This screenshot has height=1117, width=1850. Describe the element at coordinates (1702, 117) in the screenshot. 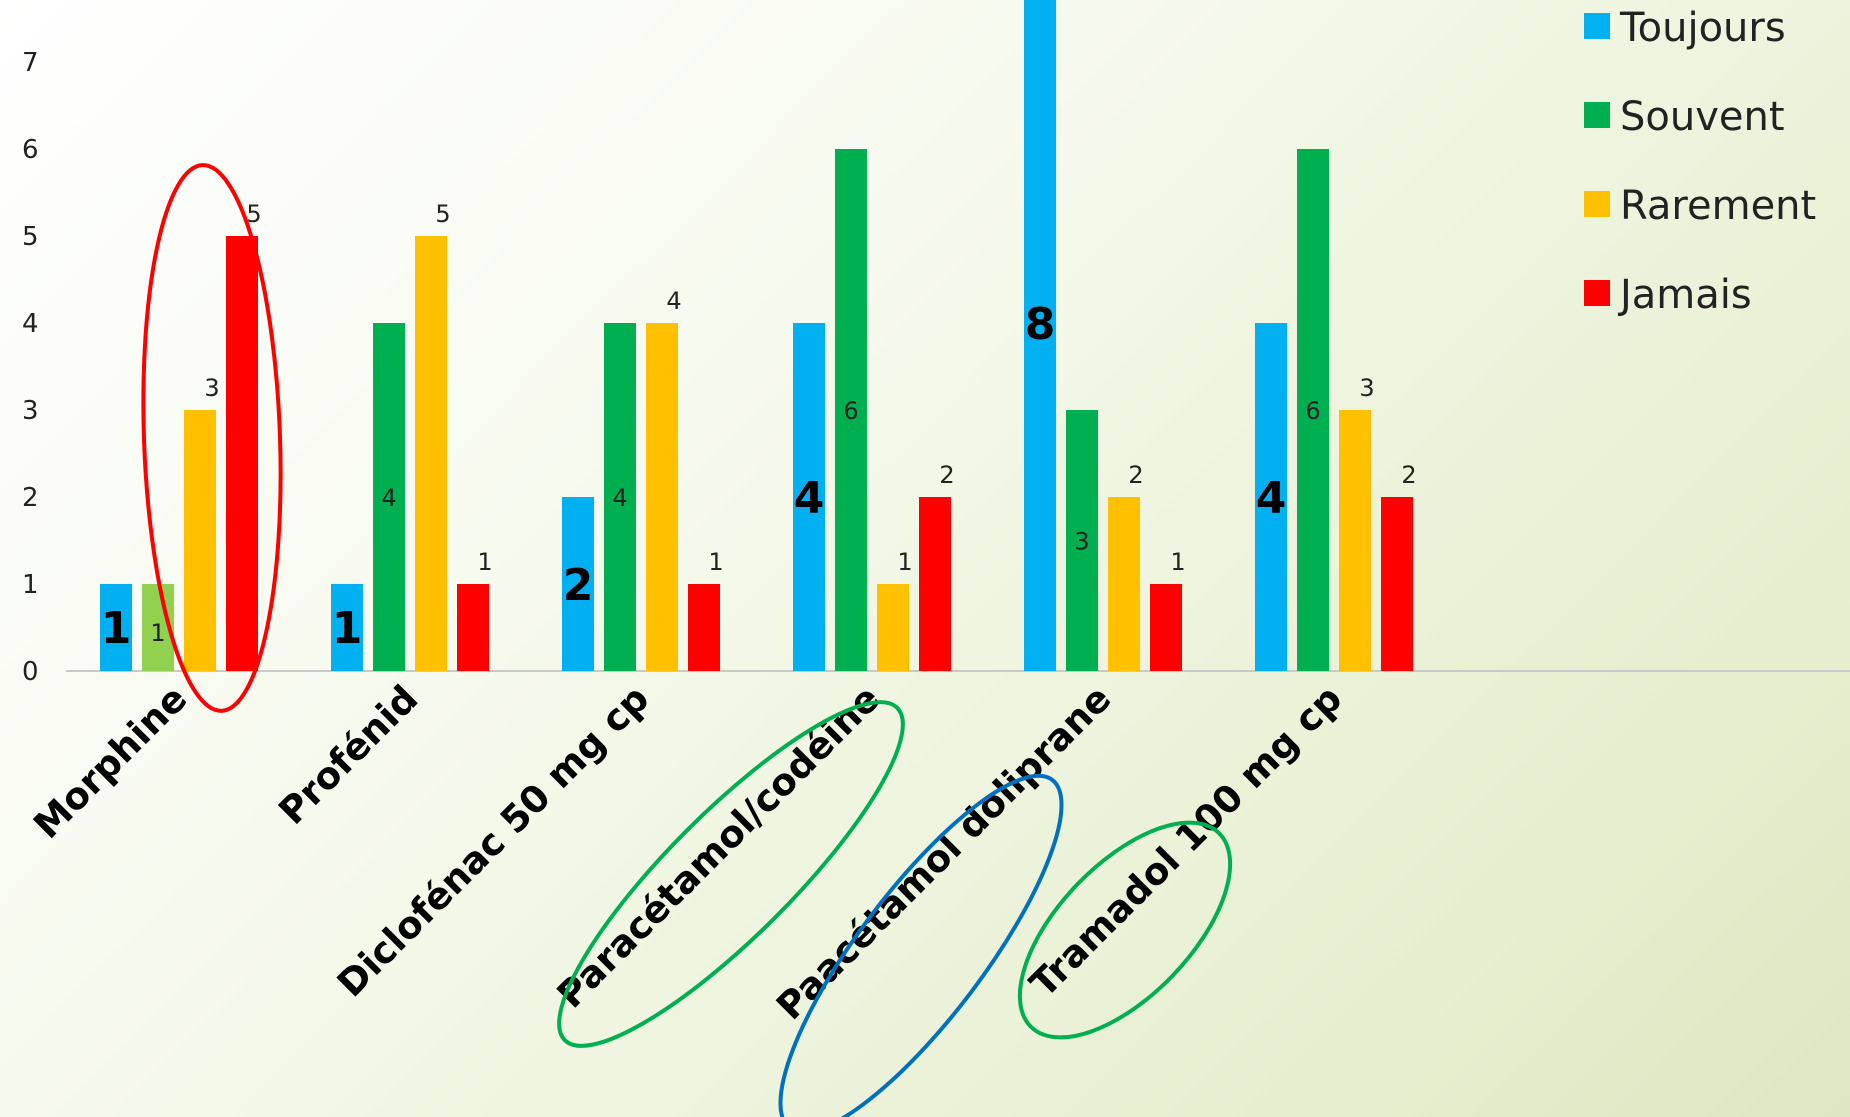

I see `legend-label: Souvent` at that location.